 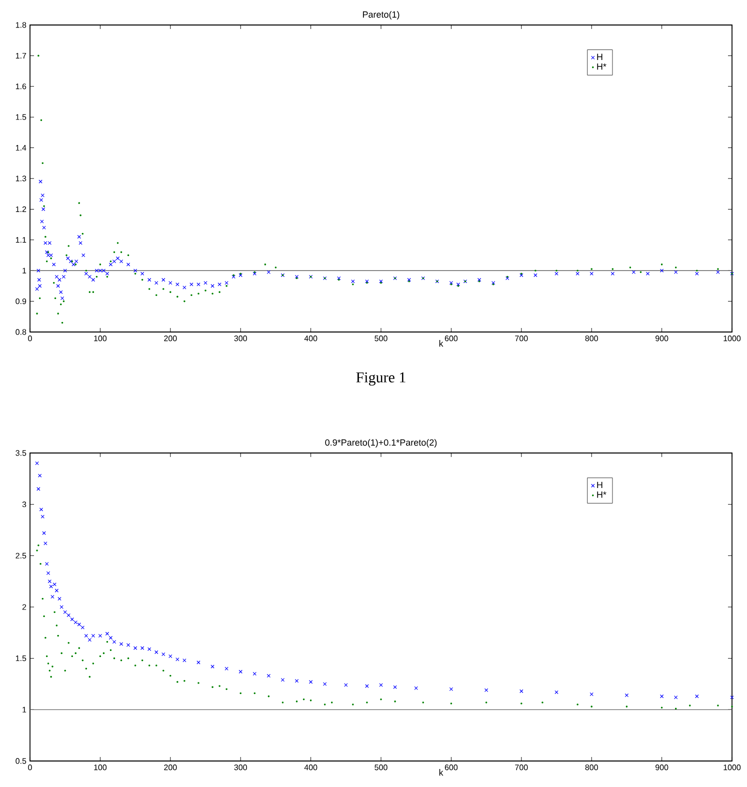 What do you see at coordinates (21, 240) in the screenshot?
I see `y-tick-label: 1.1` at bounding box center [21, 240].